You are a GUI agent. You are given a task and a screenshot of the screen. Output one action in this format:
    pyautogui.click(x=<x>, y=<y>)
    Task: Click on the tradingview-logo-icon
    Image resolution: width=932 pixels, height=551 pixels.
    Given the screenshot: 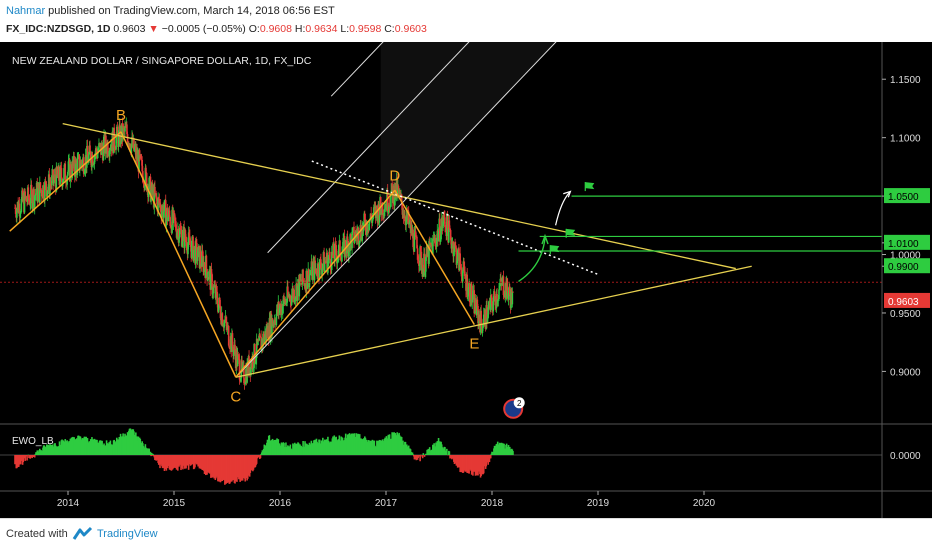 What is the action you would take?
    pyautogui.click(x=83, y=534)
    